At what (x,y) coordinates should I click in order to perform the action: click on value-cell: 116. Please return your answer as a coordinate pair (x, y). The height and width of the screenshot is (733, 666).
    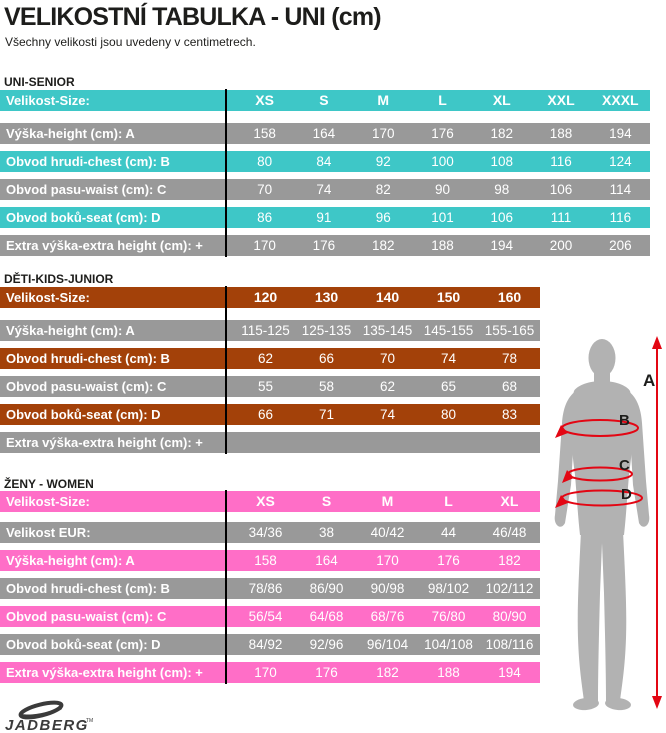
    Looking at the image, I should click on (561, 161).